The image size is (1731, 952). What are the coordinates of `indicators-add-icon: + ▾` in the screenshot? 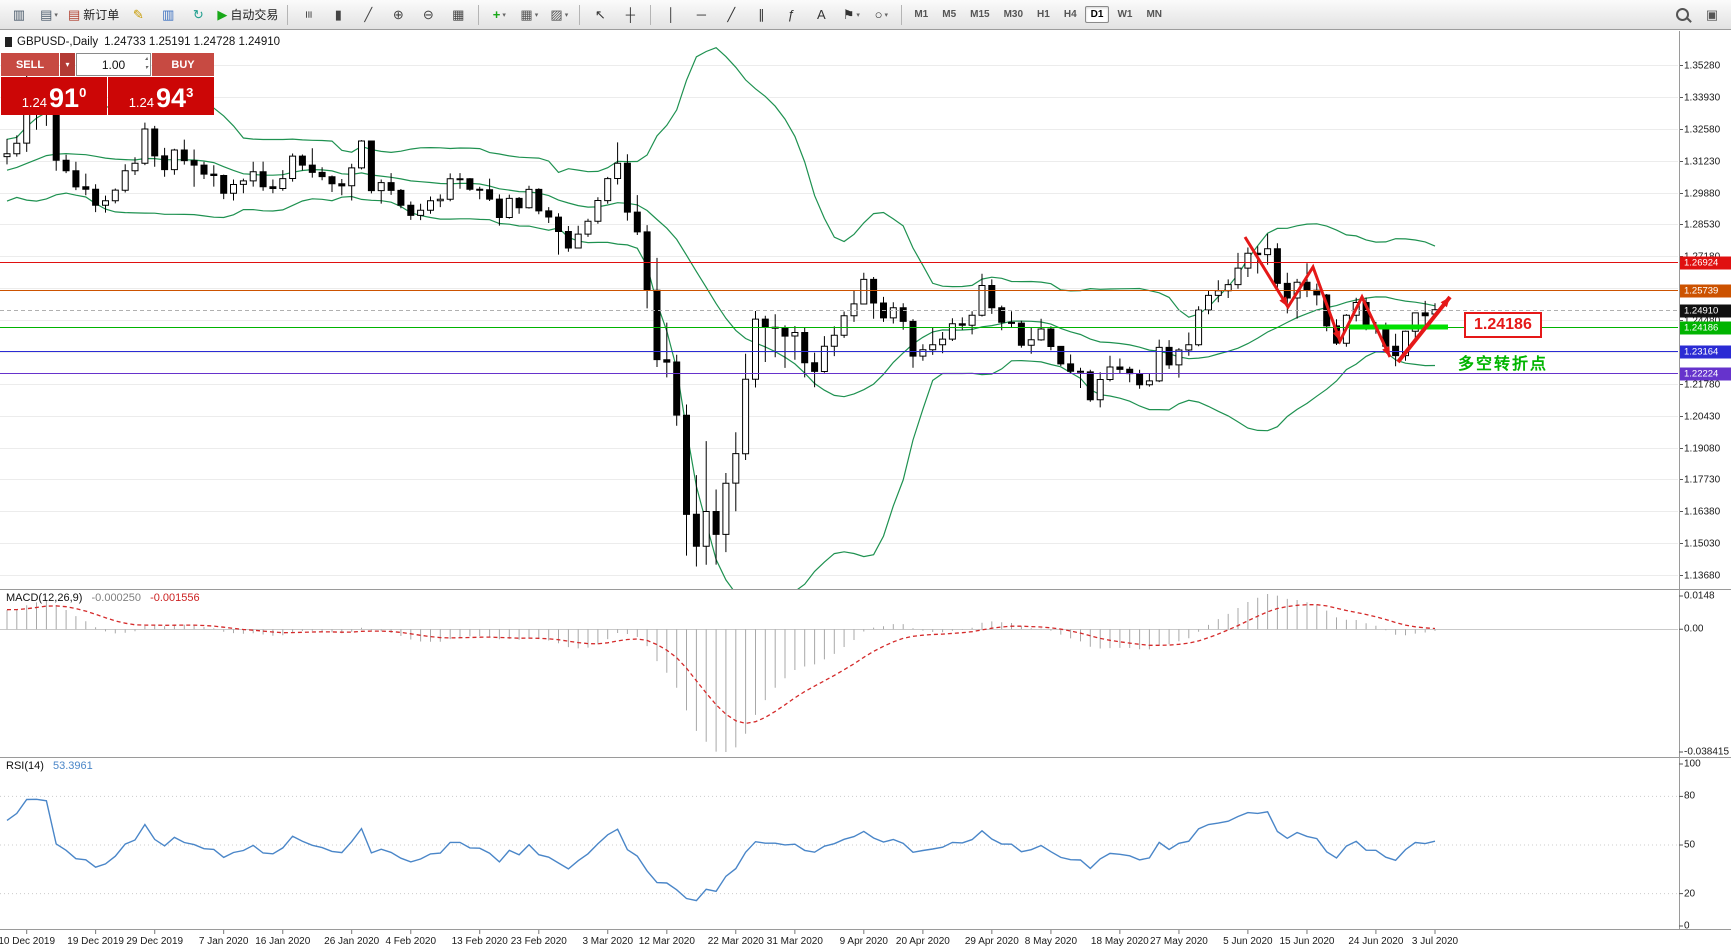 It's located at (499, 15).